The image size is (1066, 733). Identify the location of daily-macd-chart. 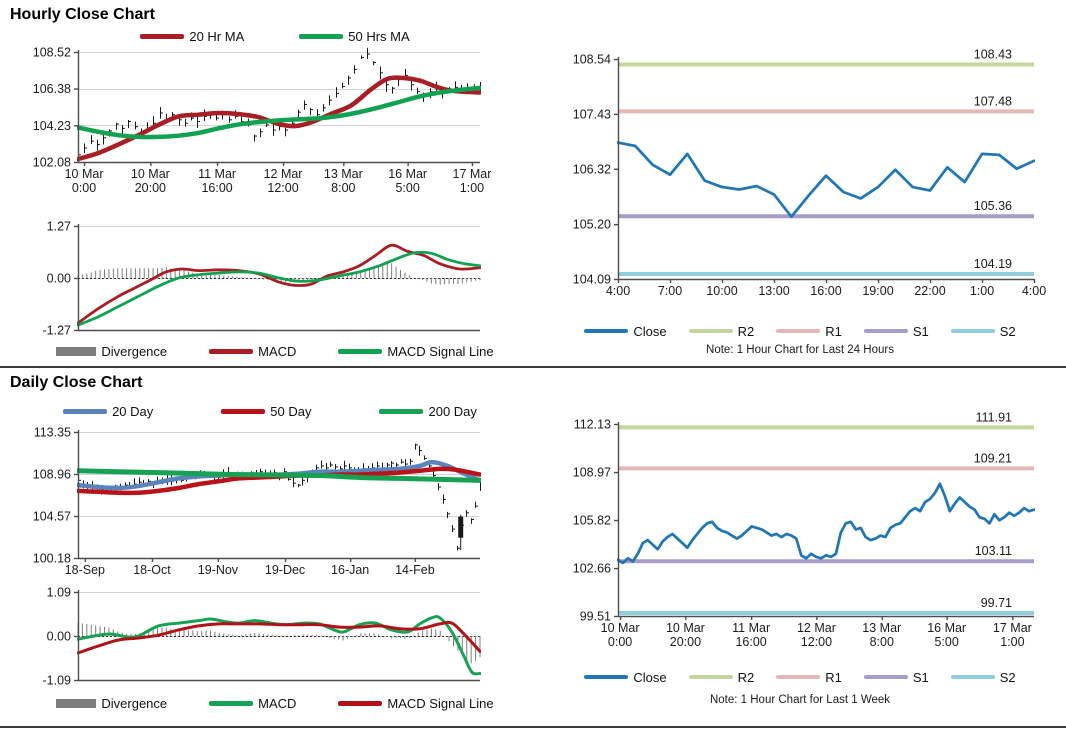
(258, 636).